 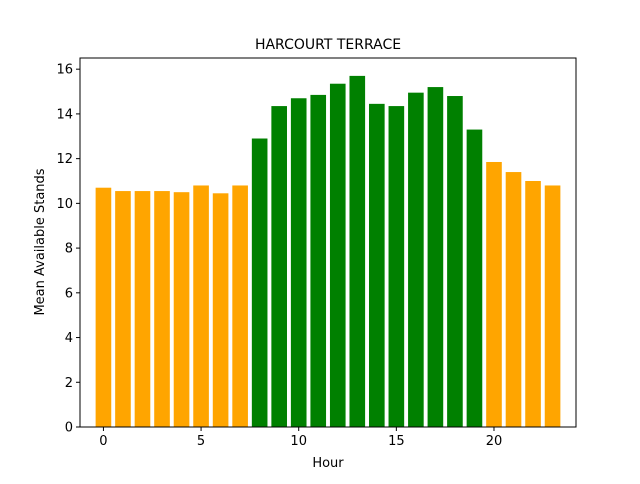 I want to click on y-tick-label: 8, so click(x=69, y=249).